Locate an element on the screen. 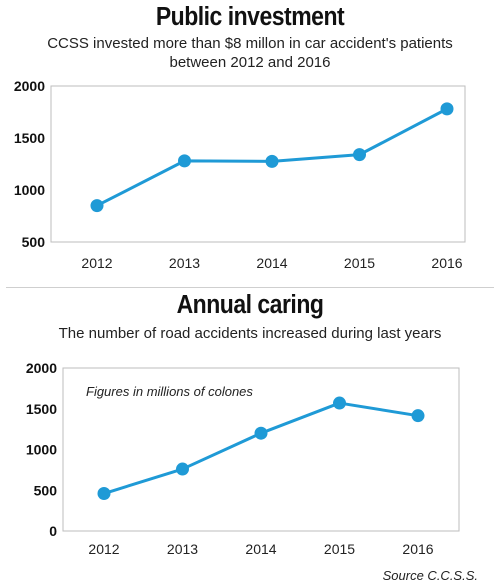 This screenshot has width=500, height=588. chart2-series-line is located at coordinates (261, 448).